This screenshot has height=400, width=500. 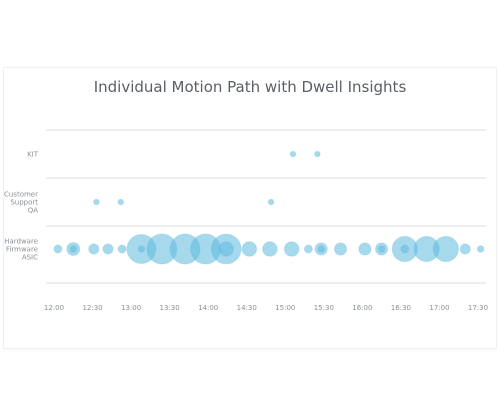 What do you see at coordinates (33, 155) in the screenshot?
I see `y-category-label: KIT` at bounding box center [33, 155].